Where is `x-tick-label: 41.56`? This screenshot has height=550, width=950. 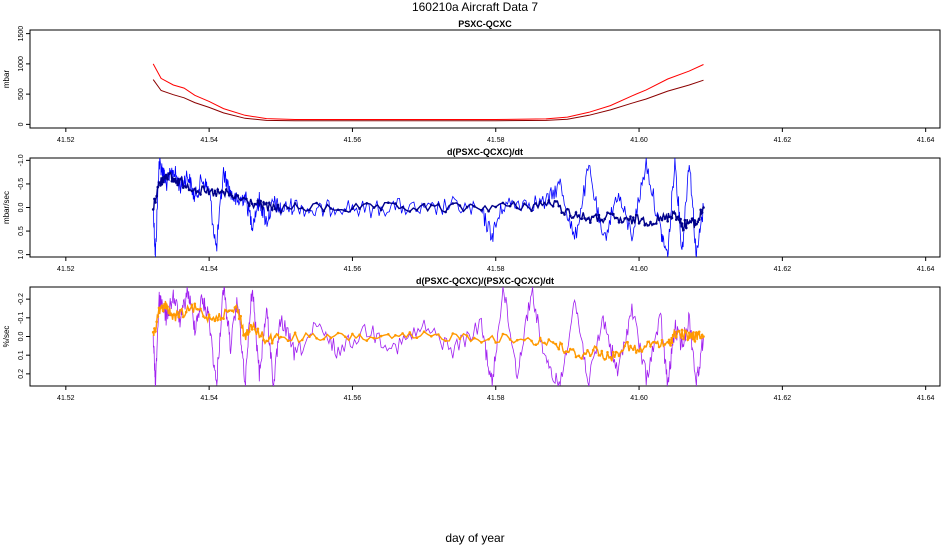
x-tick-label: 41.56 is located at coordinates (353, 269).